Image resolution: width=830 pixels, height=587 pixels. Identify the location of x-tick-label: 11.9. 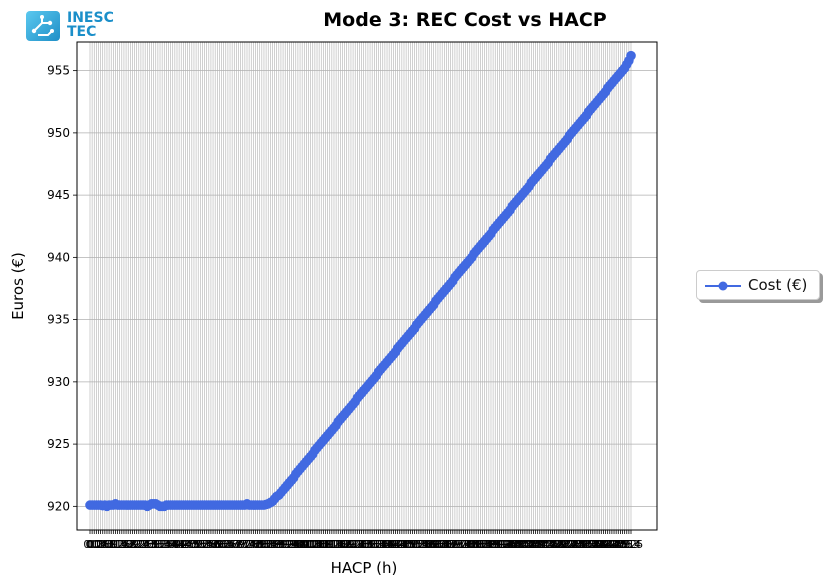
(342, 544).